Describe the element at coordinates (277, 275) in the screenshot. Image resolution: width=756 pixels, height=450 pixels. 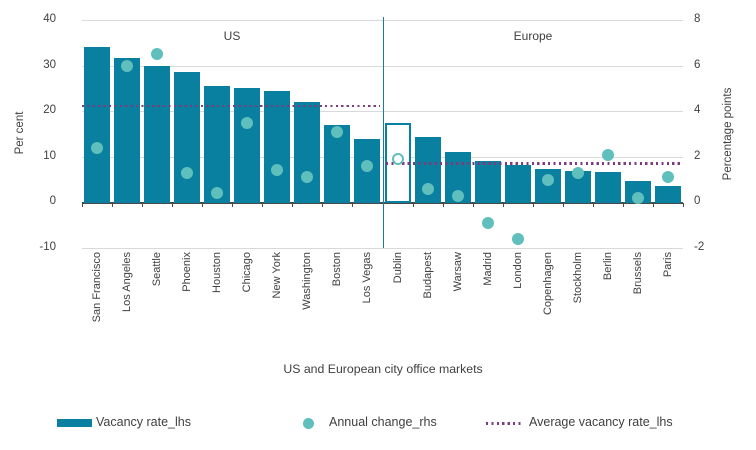
I see `x-label-new-york: New York` at that location.